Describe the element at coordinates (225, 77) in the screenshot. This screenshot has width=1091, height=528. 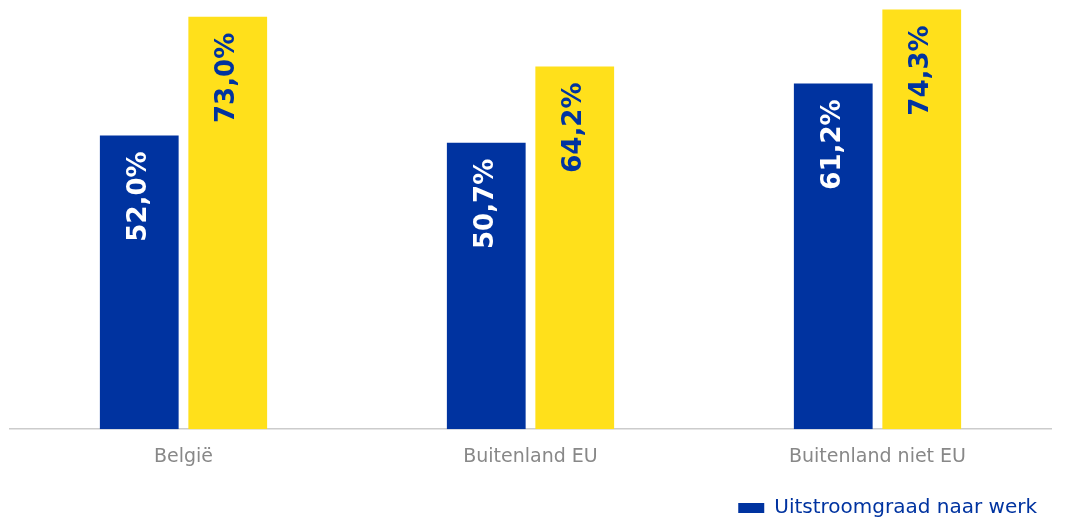
I see `data-label: 73,0%` at that location.